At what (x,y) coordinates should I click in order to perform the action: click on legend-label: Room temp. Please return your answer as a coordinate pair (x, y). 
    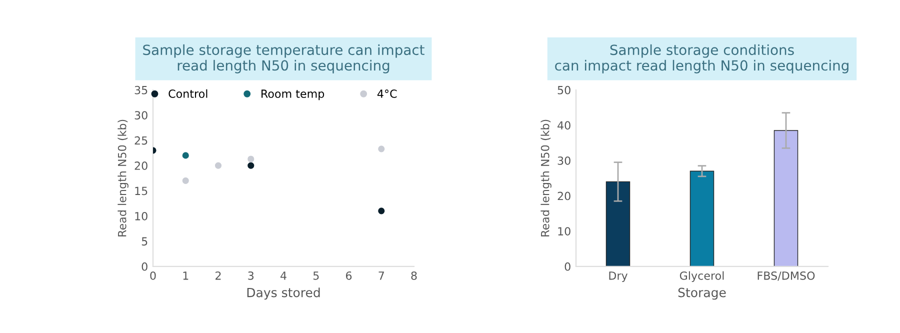
    Looking at the image, I should click on (293, 95).